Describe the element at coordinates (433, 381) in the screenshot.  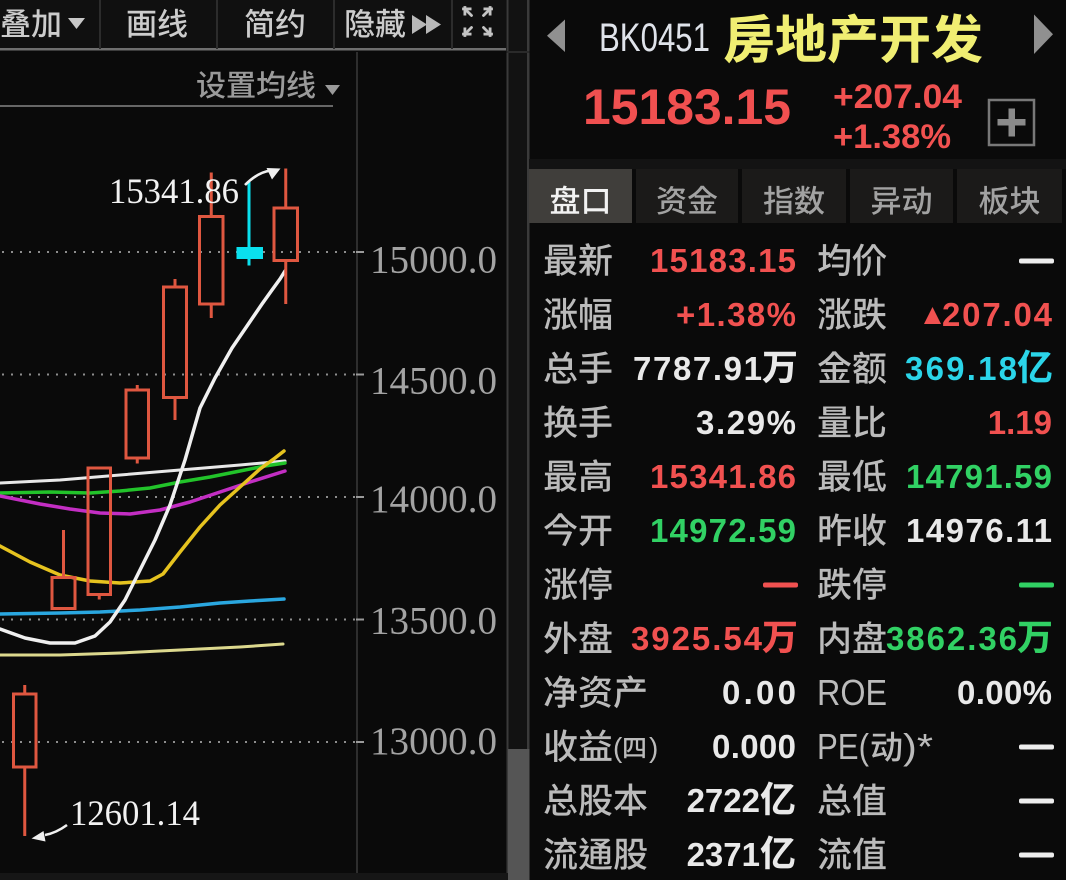
I see `svg-text: 14500.0` at that location.